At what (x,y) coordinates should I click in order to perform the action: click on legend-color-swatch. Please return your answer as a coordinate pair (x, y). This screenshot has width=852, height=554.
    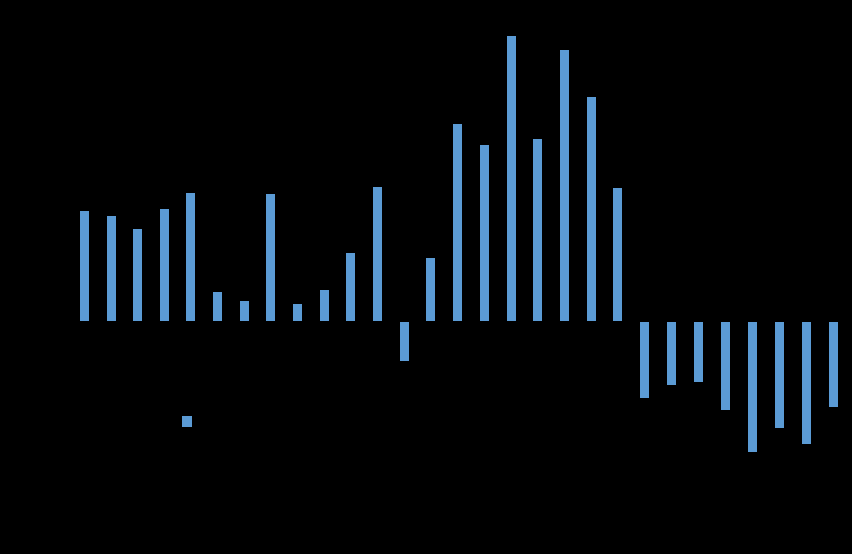
    Looking at the image, I should click on (187, 421).